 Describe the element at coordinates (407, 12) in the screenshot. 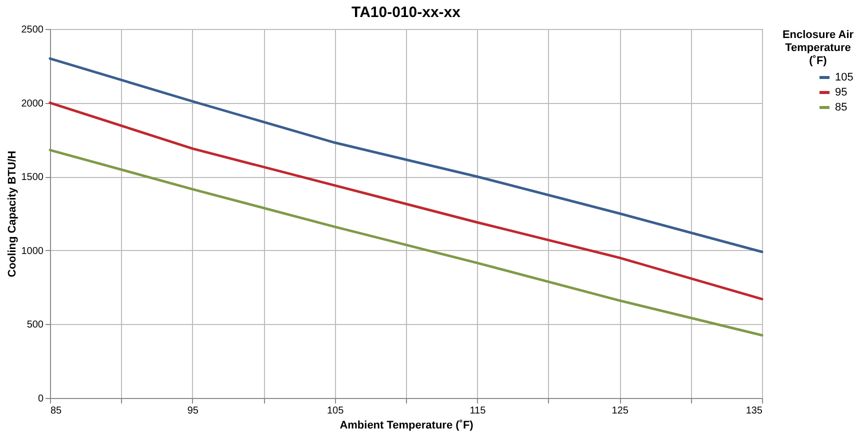

I see `chart-title: TA10-010-xx-xx` at that location.